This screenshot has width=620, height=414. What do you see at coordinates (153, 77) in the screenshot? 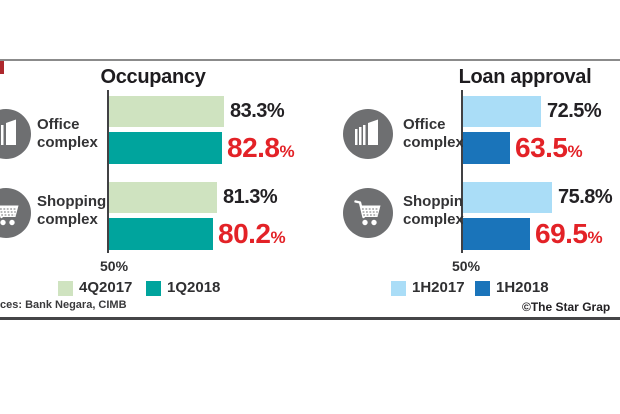
I see `chart-title-occupancy: Occupancy` at bounding box center [153, 77].